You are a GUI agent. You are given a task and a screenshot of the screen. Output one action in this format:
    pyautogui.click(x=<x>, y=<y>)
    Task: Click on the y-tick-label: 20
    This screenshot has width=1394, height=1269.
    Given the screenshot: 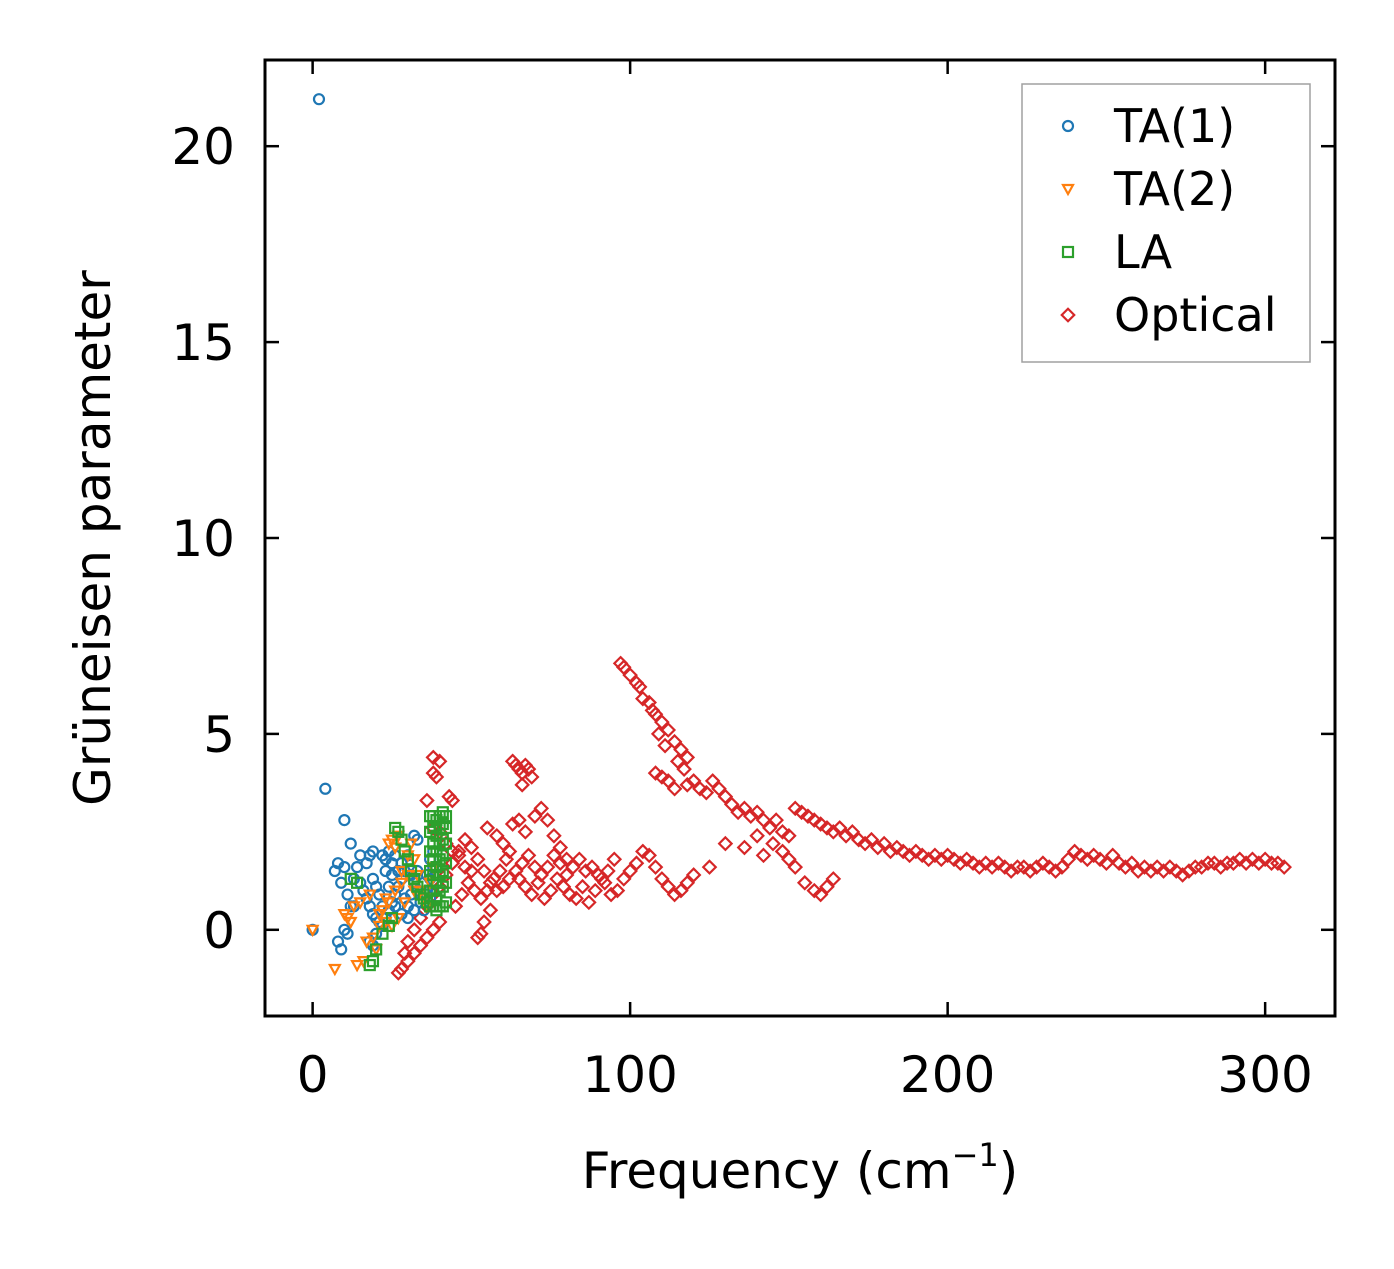 What is the action you would take?
    pyautogui.click(x=203, y=147)
    